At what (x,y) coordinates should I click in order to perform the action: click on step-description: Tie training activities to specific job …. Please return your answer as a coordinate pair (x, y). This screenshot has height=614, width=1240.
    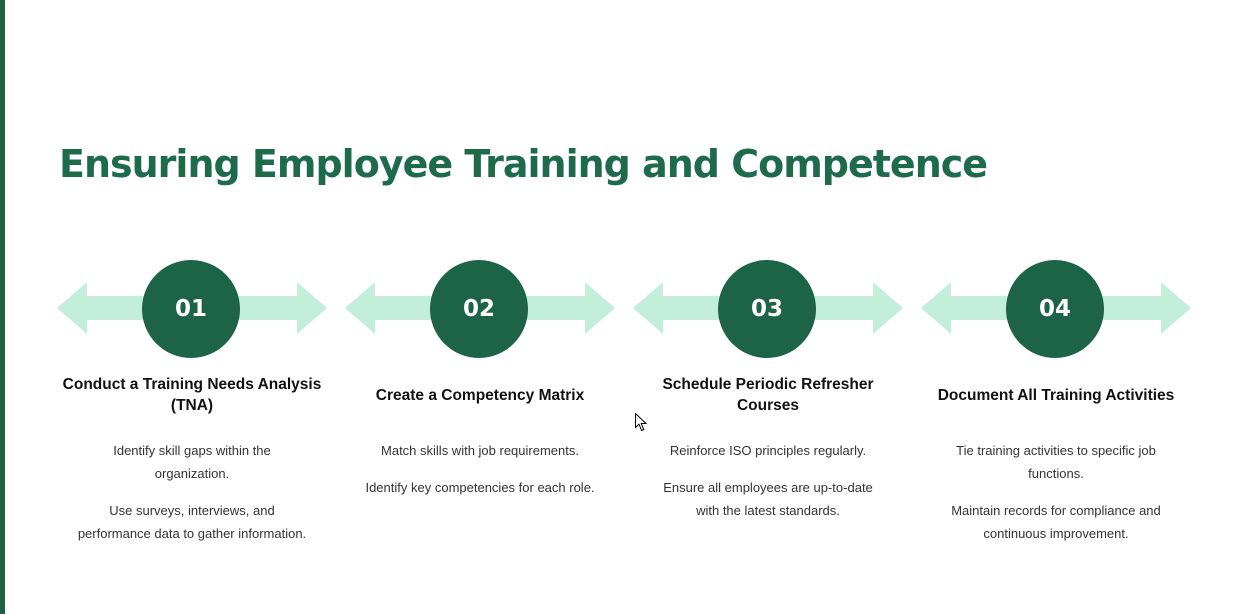
    Looking at the image, I should click on (1056, 499).